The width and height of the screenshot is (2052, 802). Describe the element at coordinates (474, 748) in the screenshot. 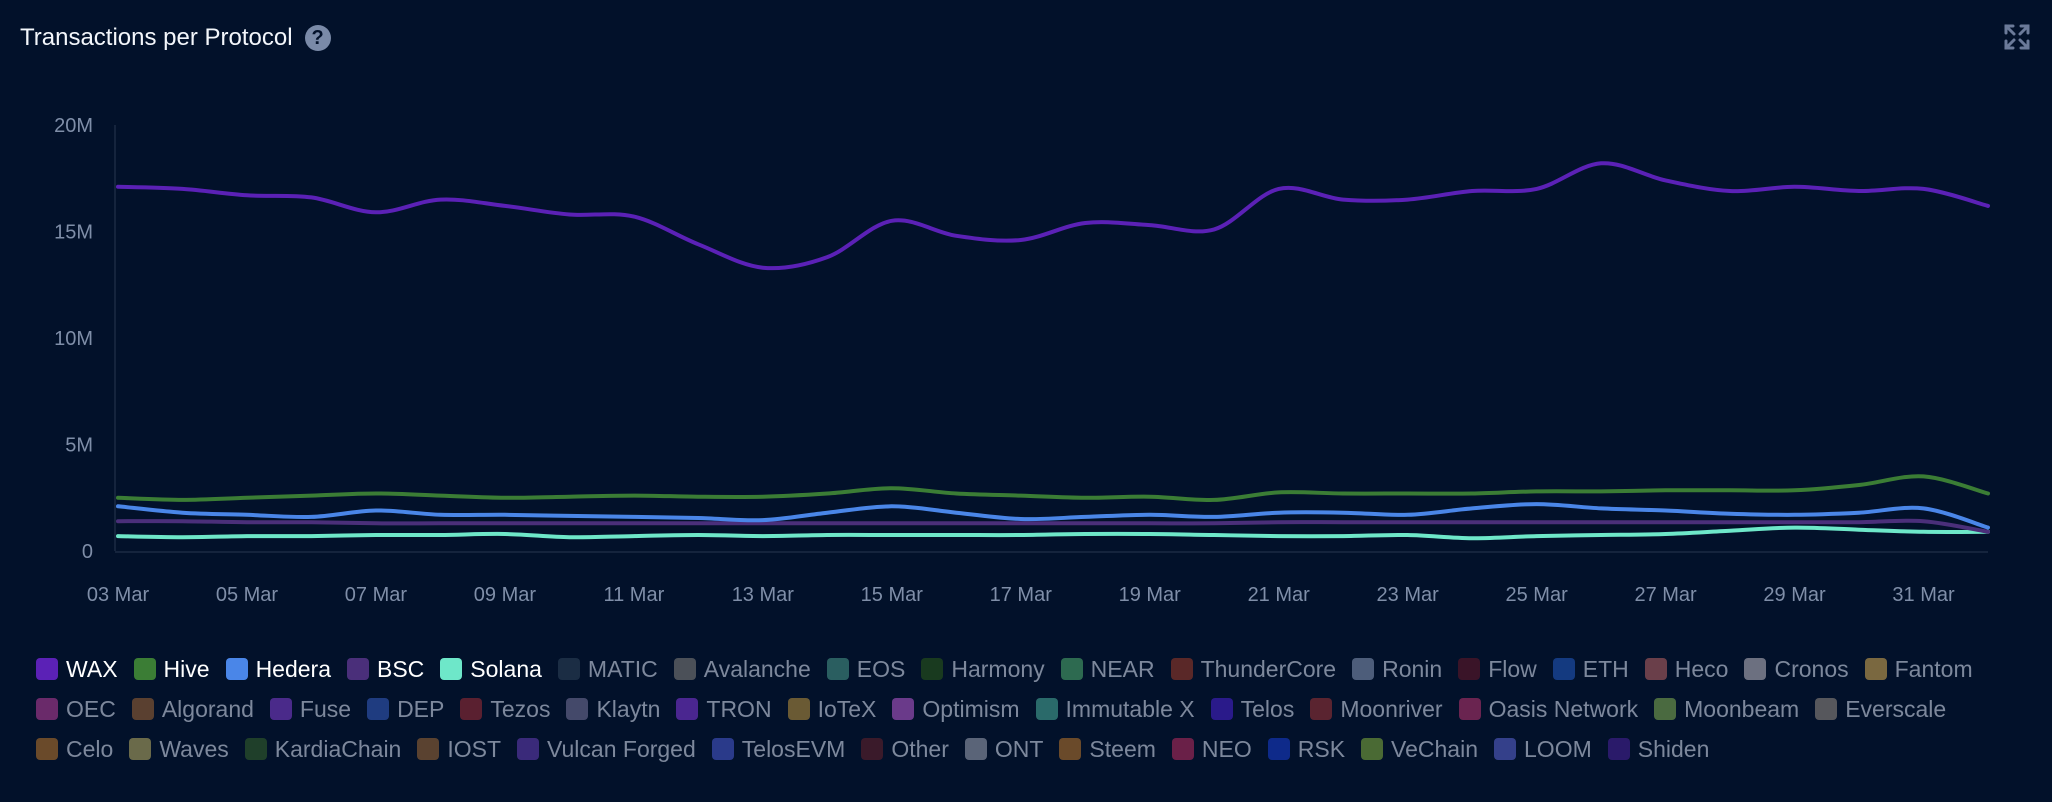

I see `legend-label: IOST` at that location.